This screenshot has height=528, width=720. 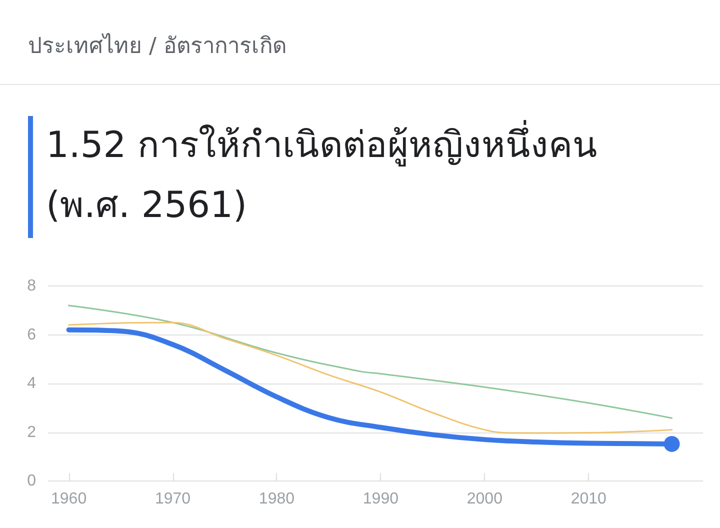 I want to click on y-tick-label: 6, so click(x=31, y=335).